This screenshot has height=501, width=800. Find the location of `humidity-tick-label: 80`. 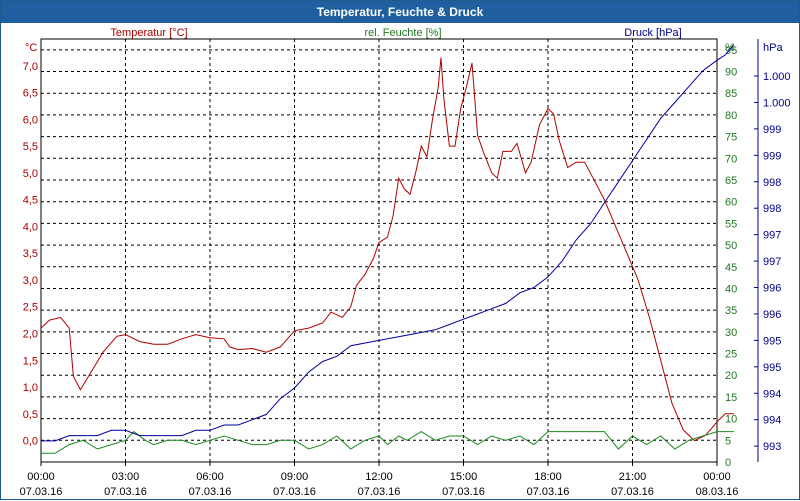

humidity-tick-label: 80 is located at coordinates (731, 116).